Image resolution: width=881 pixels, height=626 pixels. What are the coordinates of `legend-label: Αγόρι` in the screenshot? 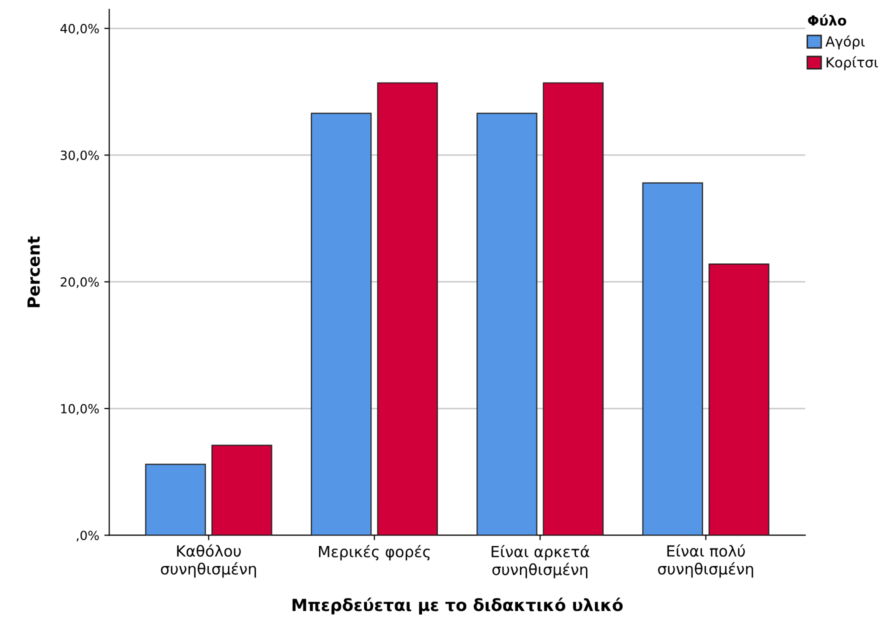 It's located at (845, 42).